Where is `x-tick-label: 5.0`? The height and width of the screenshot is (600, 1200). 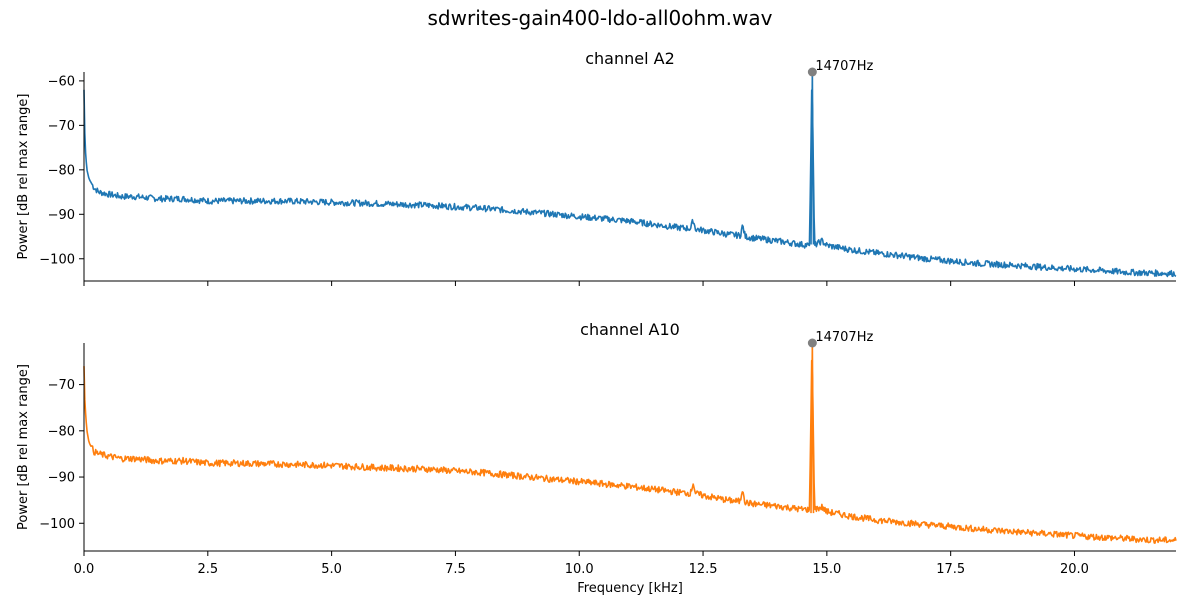
x-tick-label: 5.0 is located at coordinates (331, 569).